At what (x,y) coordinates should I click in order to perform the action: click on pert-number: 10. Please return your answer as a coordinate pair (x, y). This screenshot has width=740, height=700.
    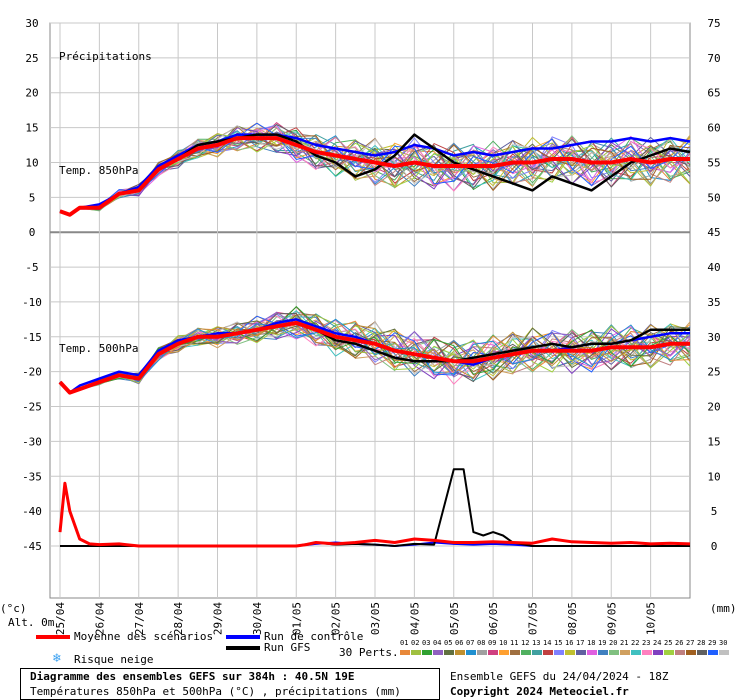
    Looking at the image, I should click on (503, 643).